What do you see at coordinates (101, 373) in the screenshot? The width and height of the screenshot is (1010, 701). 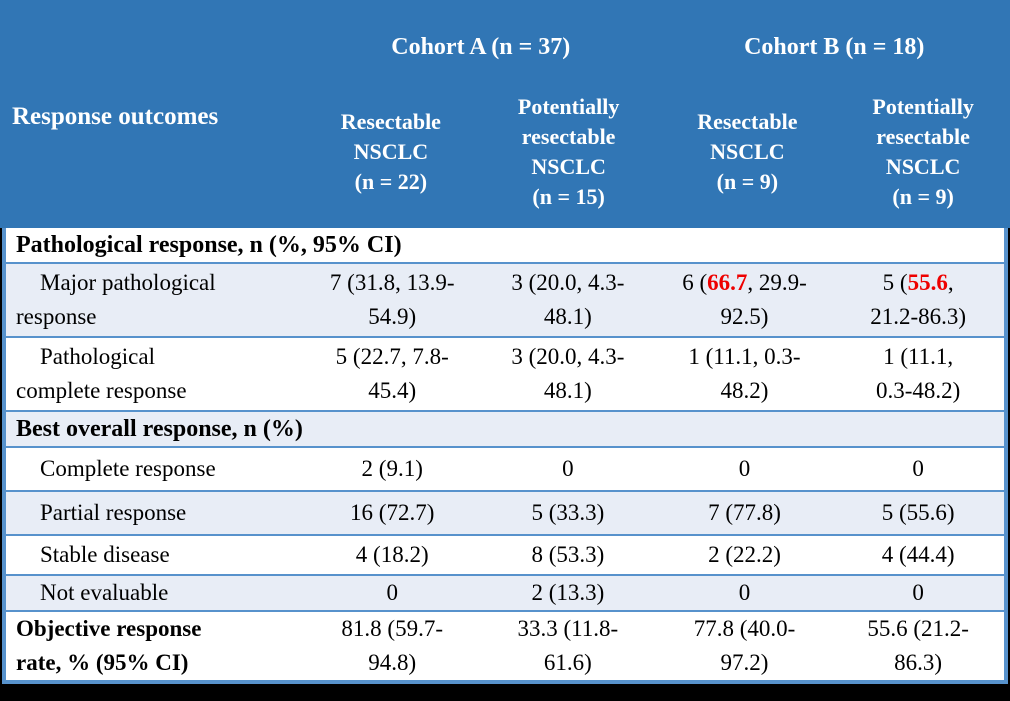 I see `row-label-text: Pathological complete response` at bounding box center [101, 373].